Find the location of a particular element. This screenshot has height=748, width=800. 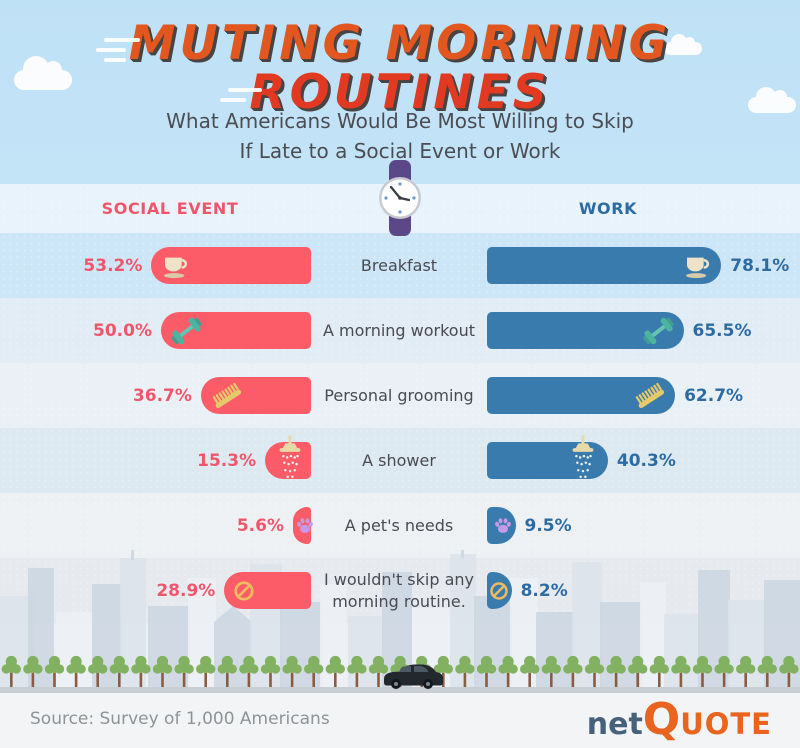

social-value: 28.9% is located at coordinates (186, 590).